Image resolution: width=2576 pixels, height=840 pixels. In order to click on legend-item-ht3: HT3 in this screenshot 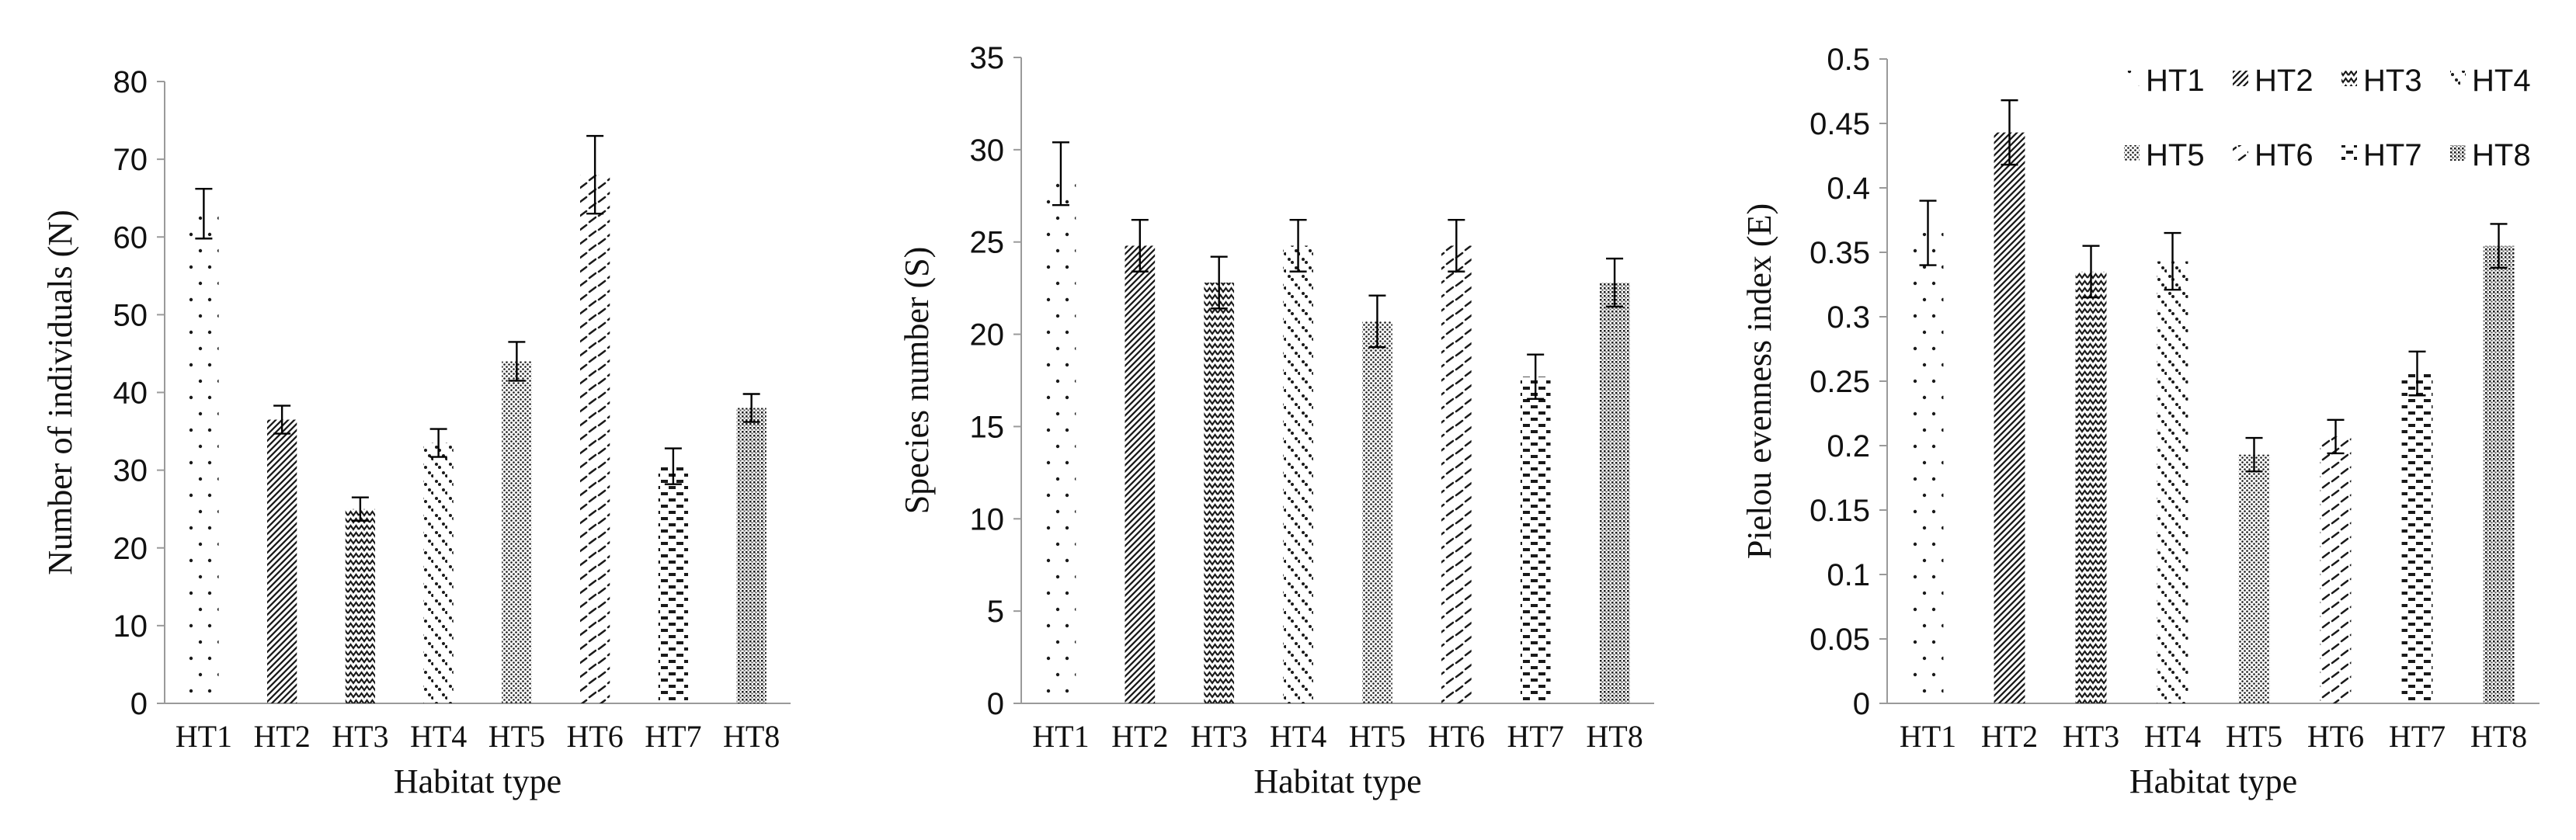, I will do `click(2381, 81)`.